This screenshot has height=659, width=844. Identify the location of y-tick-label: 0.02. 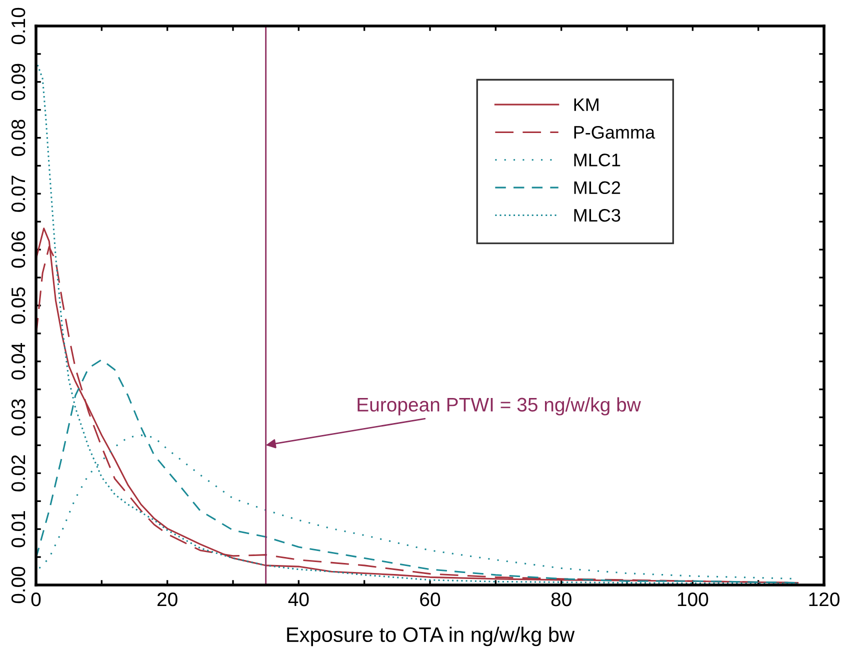
(18, 473).